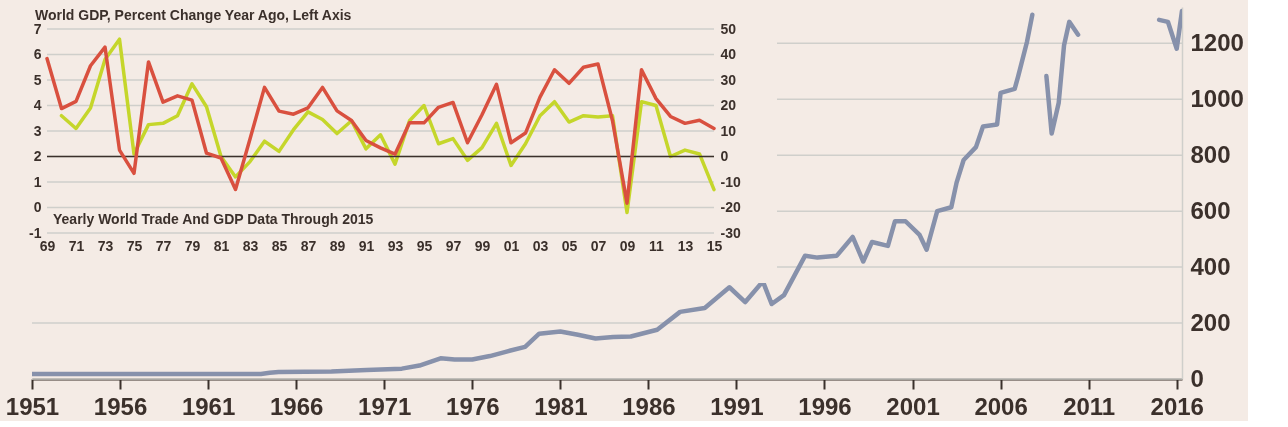 The width and height of the screenshot is (1288, 427). What do you see at coordinates (473, 406) in the screenshot?
I see `x-tick-label: 1976` at bounding box center [473, 406].